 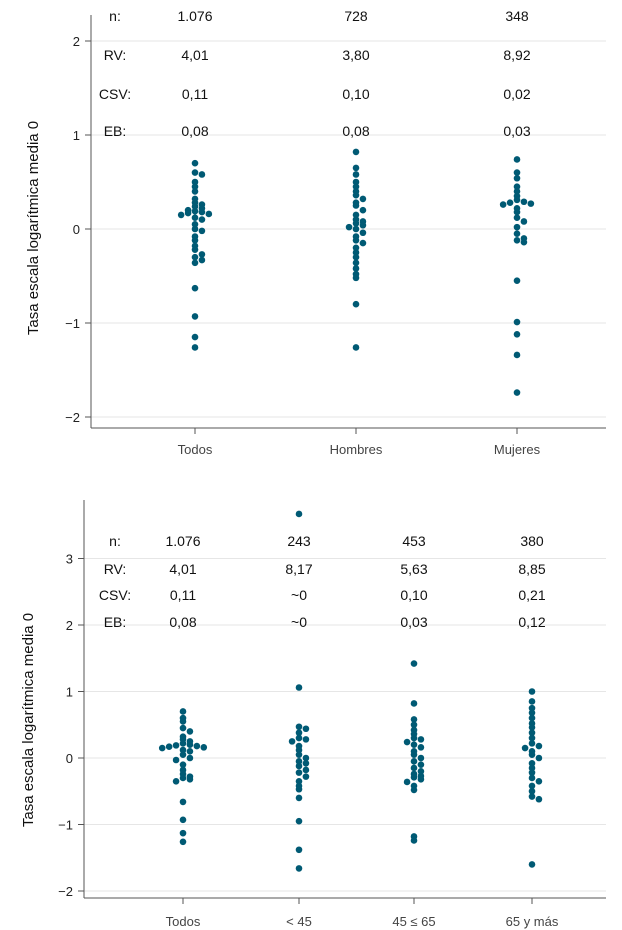 What do you see at coordinates (413, 569) in the screenshot?
I see `stat-value: 5,63` at bounding box center [413, 569].